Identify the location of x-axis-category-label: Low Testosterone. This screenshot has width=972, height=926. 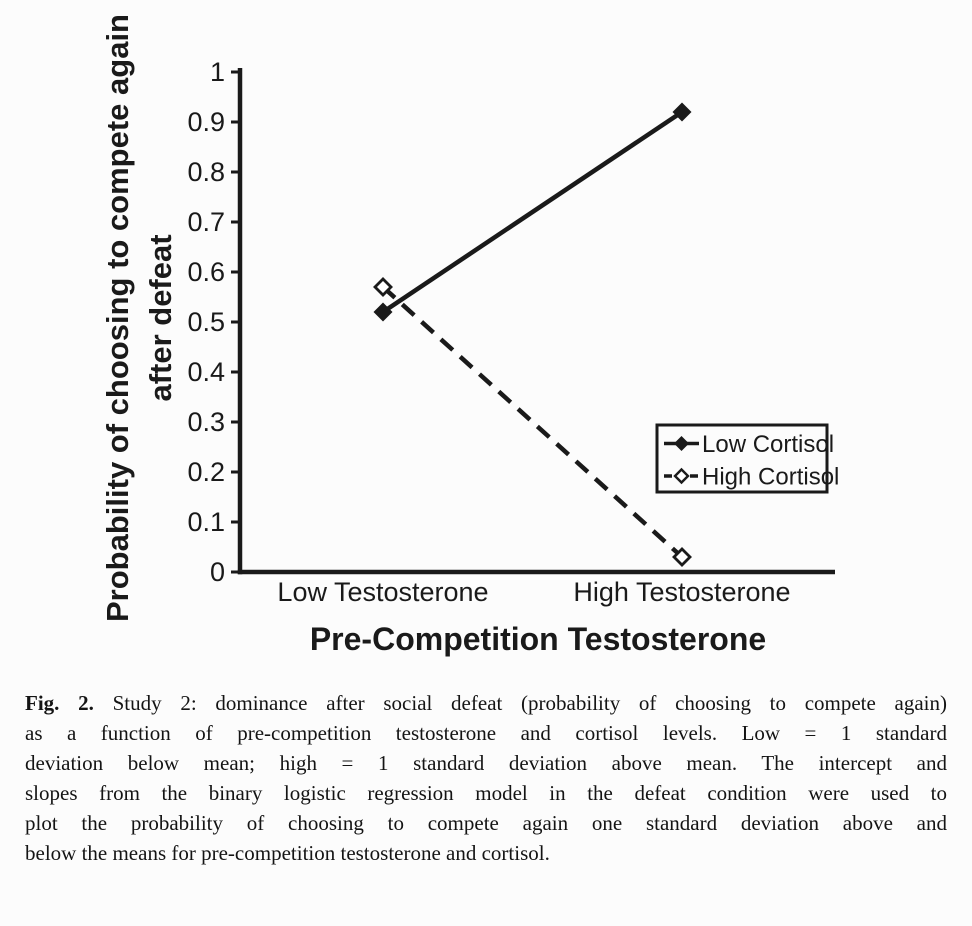
(382, 592).